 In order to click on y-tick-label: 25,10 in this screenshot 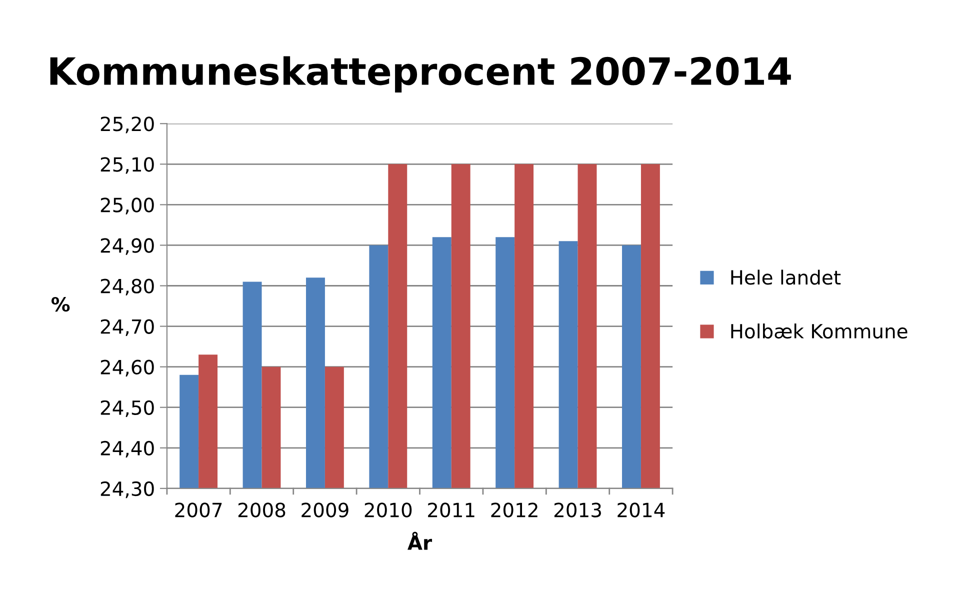, I will do `click(127, 165)`.